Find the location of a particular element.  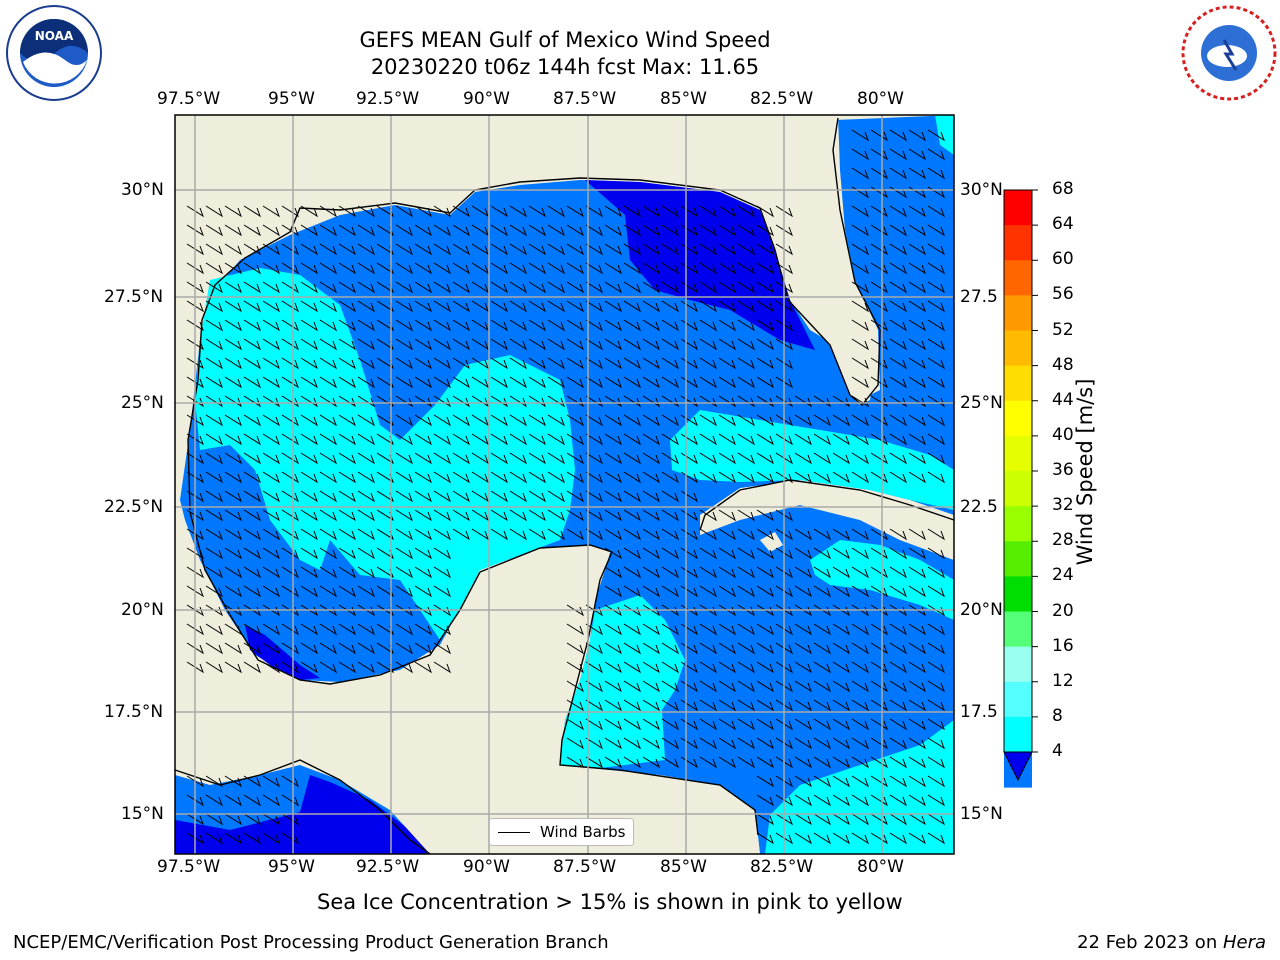

lat-label-right: 17.5 is located at coordinates (979, 712).